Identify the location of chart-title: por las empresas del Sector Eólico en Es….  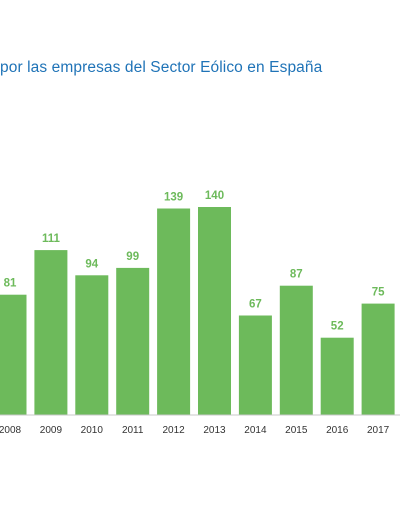
(161, 67).